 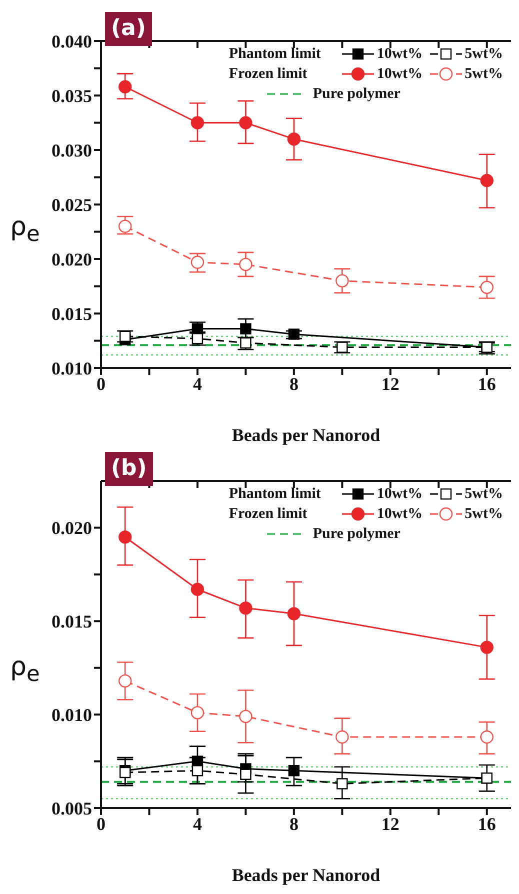 What do you see at coordinates (129, 469) in the screenshot?
I see `chart-title: (b)` at bounding box center [129, 469].